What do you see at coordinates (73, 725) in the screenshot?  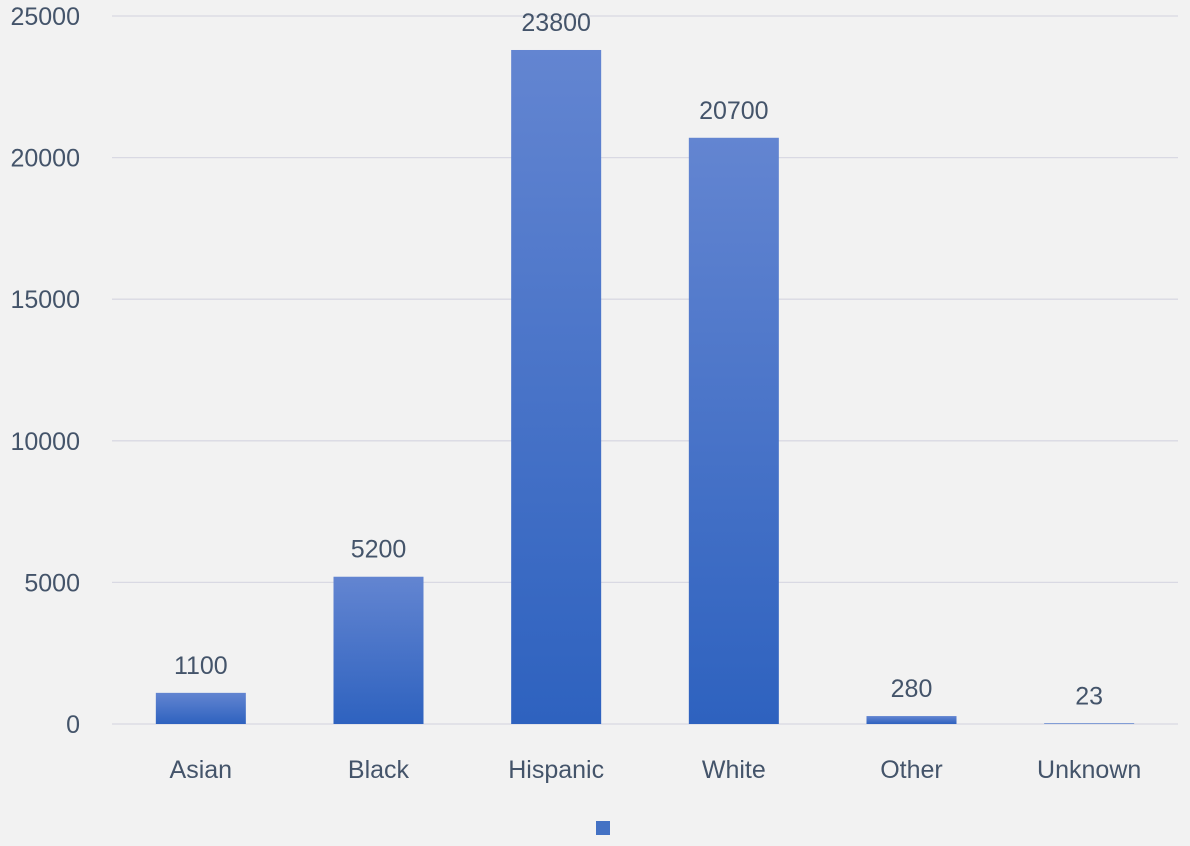 I see `y-tick-label: 0` at bounding box center [73, 725].